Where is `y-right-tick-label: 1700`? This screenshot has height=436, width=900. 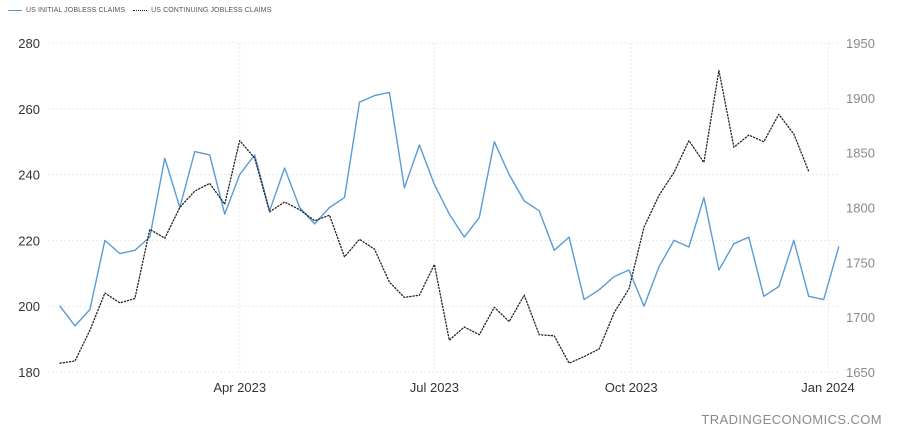
y-right-tick-label: 1700 is located at coordinates (860, 317).